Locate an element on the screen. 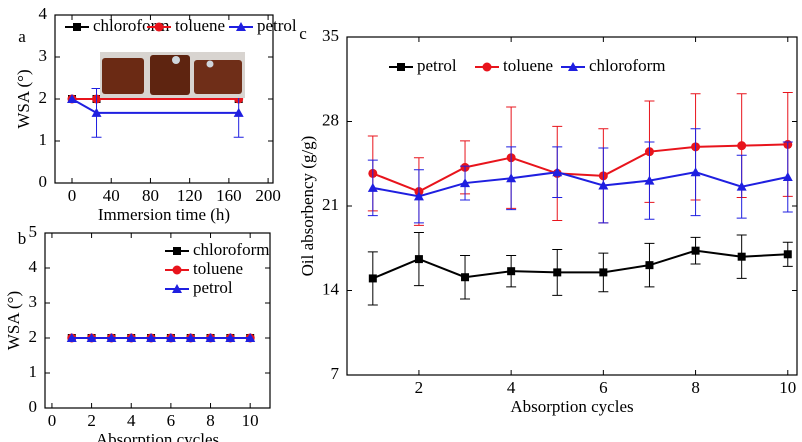 This screenshot has width=802, height=442. x-tick-label: 160 is located at coordinates (229, 195).